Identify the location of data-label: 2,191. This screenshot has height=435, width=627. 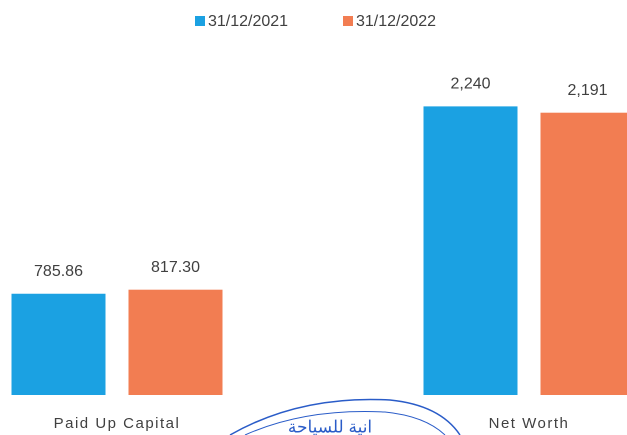
(587, 90).